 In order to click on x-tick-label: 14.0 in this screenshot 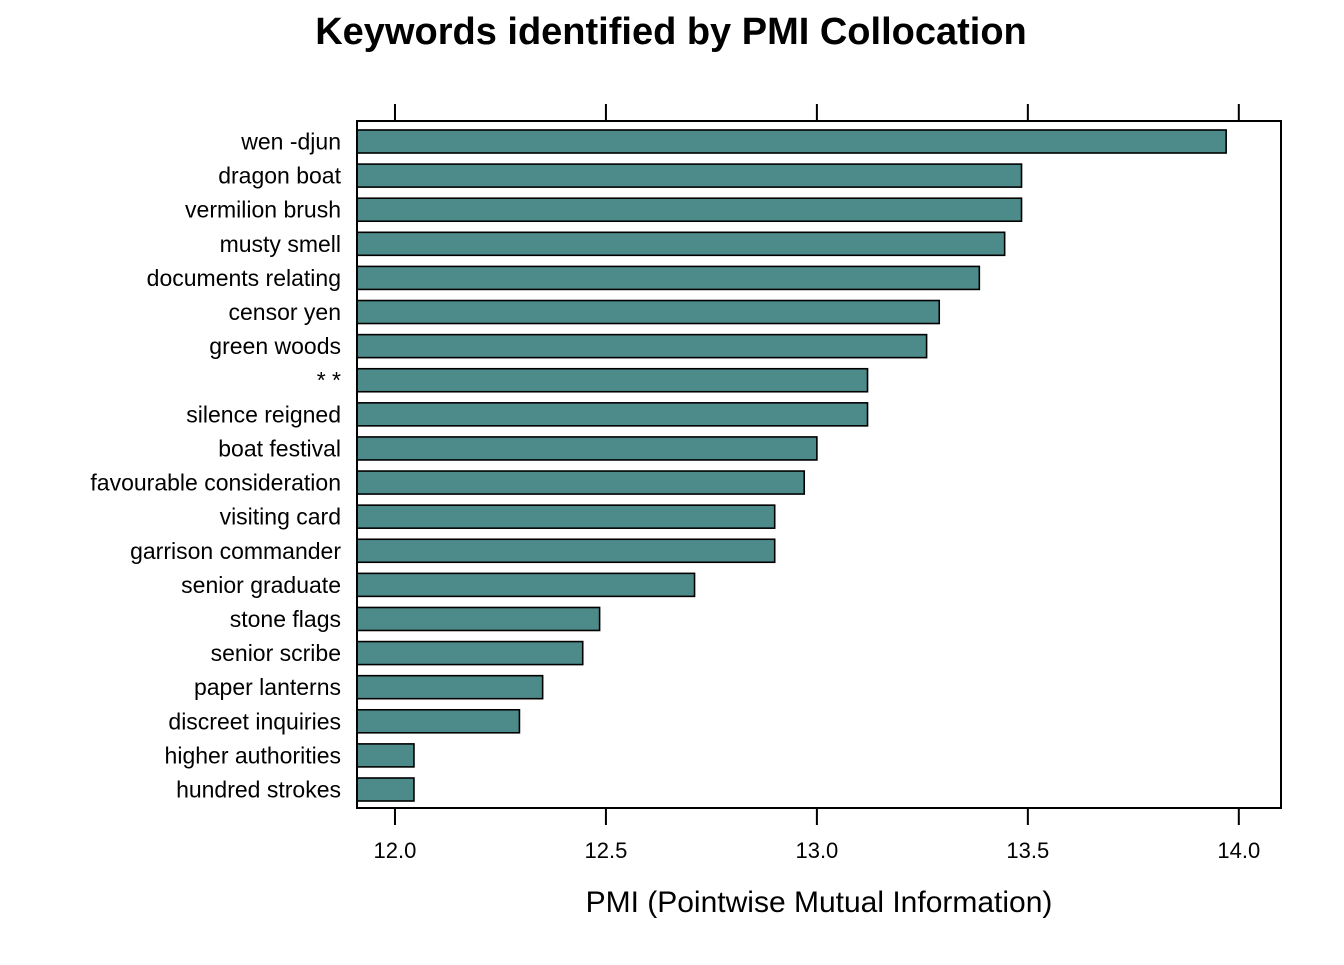, I will do `click(1238, 850)`.